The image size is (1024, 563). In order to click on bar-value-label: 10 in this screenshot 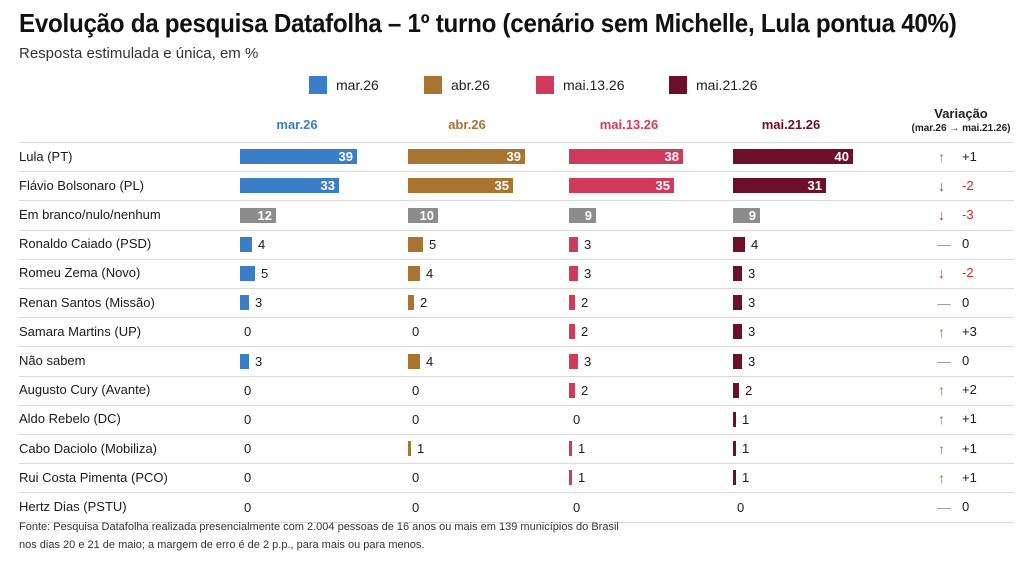, I will do `click(426, 215)`.